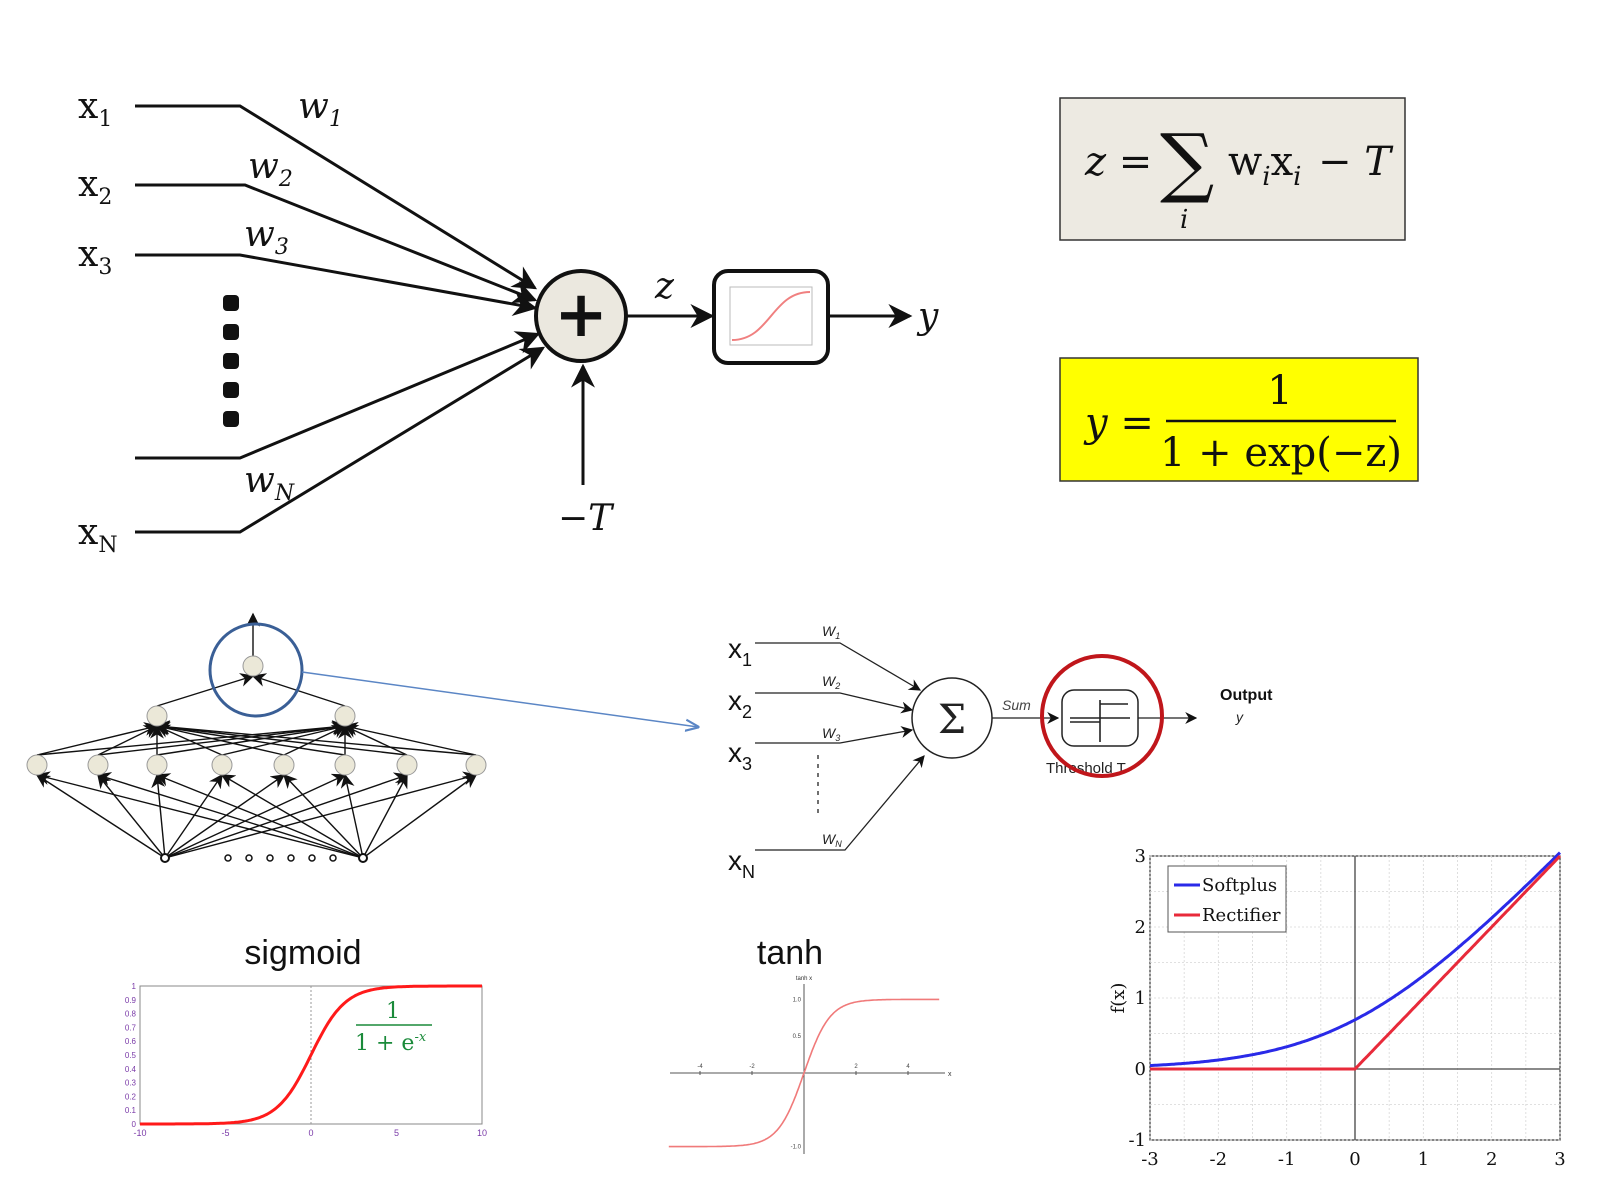 This screenshot has height=1200, width=1600. What do you see at coordinates (804, 1073) in the screenshot?
I see `tanh-curve` at bounding box center [804, 1073].